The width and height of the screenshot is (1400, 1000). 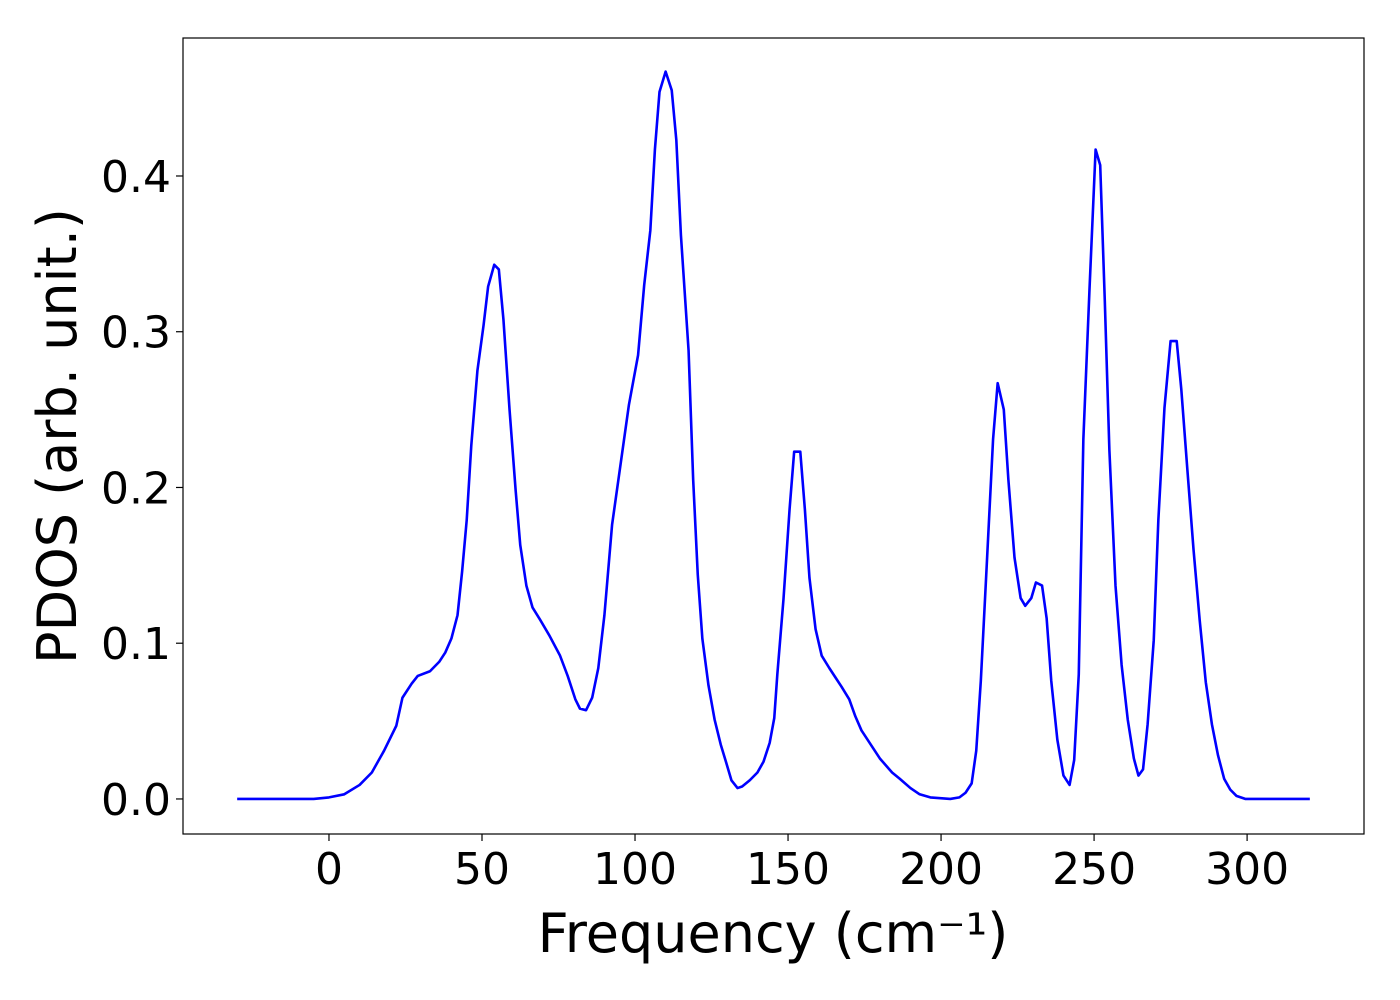 What do you see at coordinates (136, 800) in the screenshot?
I see `y-tick-label: 0.0` at bounding box center [136, 800].